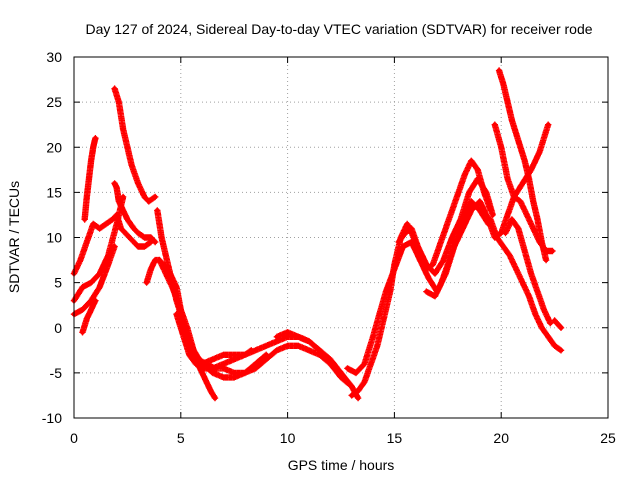 Image resolution: width=640 pixels, height=480 pixels. I want to click on x-tick-label: 15, so click(395, 438).